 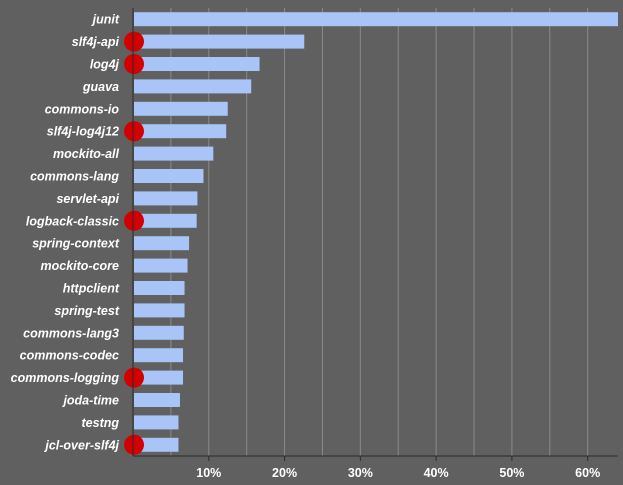 I want to click on bar-spring-test, so click(x=159, y=310).